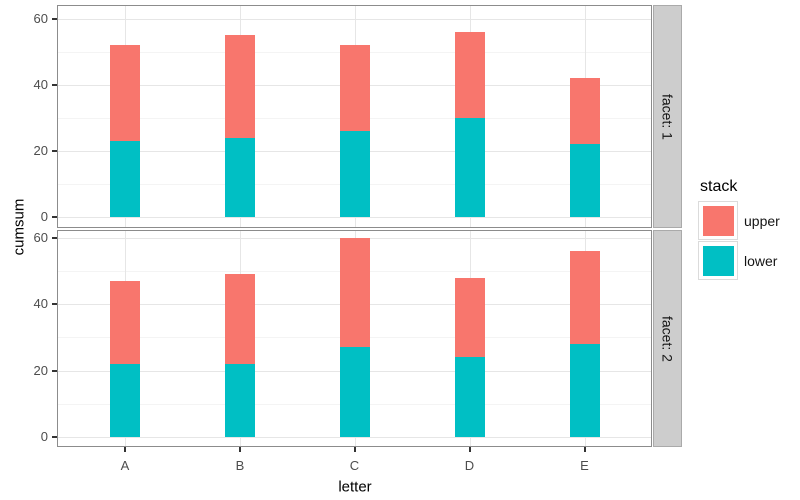  I want to click on legend-entry: upper, so click(739, 220).